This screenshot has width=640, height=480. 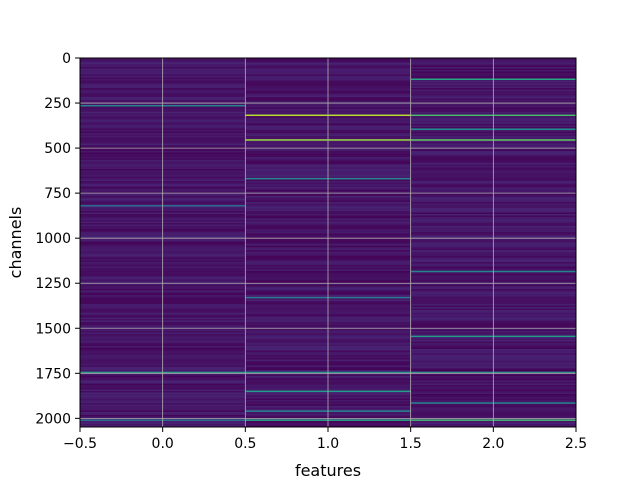 What do you see at coordinates (53, 284) in the screenshot?
I see `y-tick-label: 1250` at bounding box center [53, 284].